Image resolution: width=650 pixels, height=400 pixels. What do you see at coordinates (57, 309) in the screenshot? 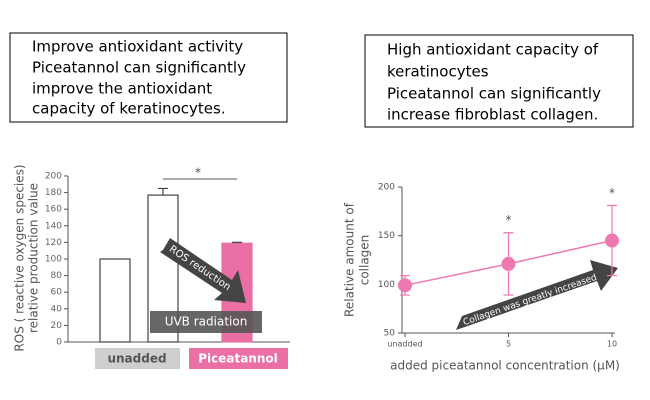
I see `y-tick-label: 40` at bounding box center [57, 309].